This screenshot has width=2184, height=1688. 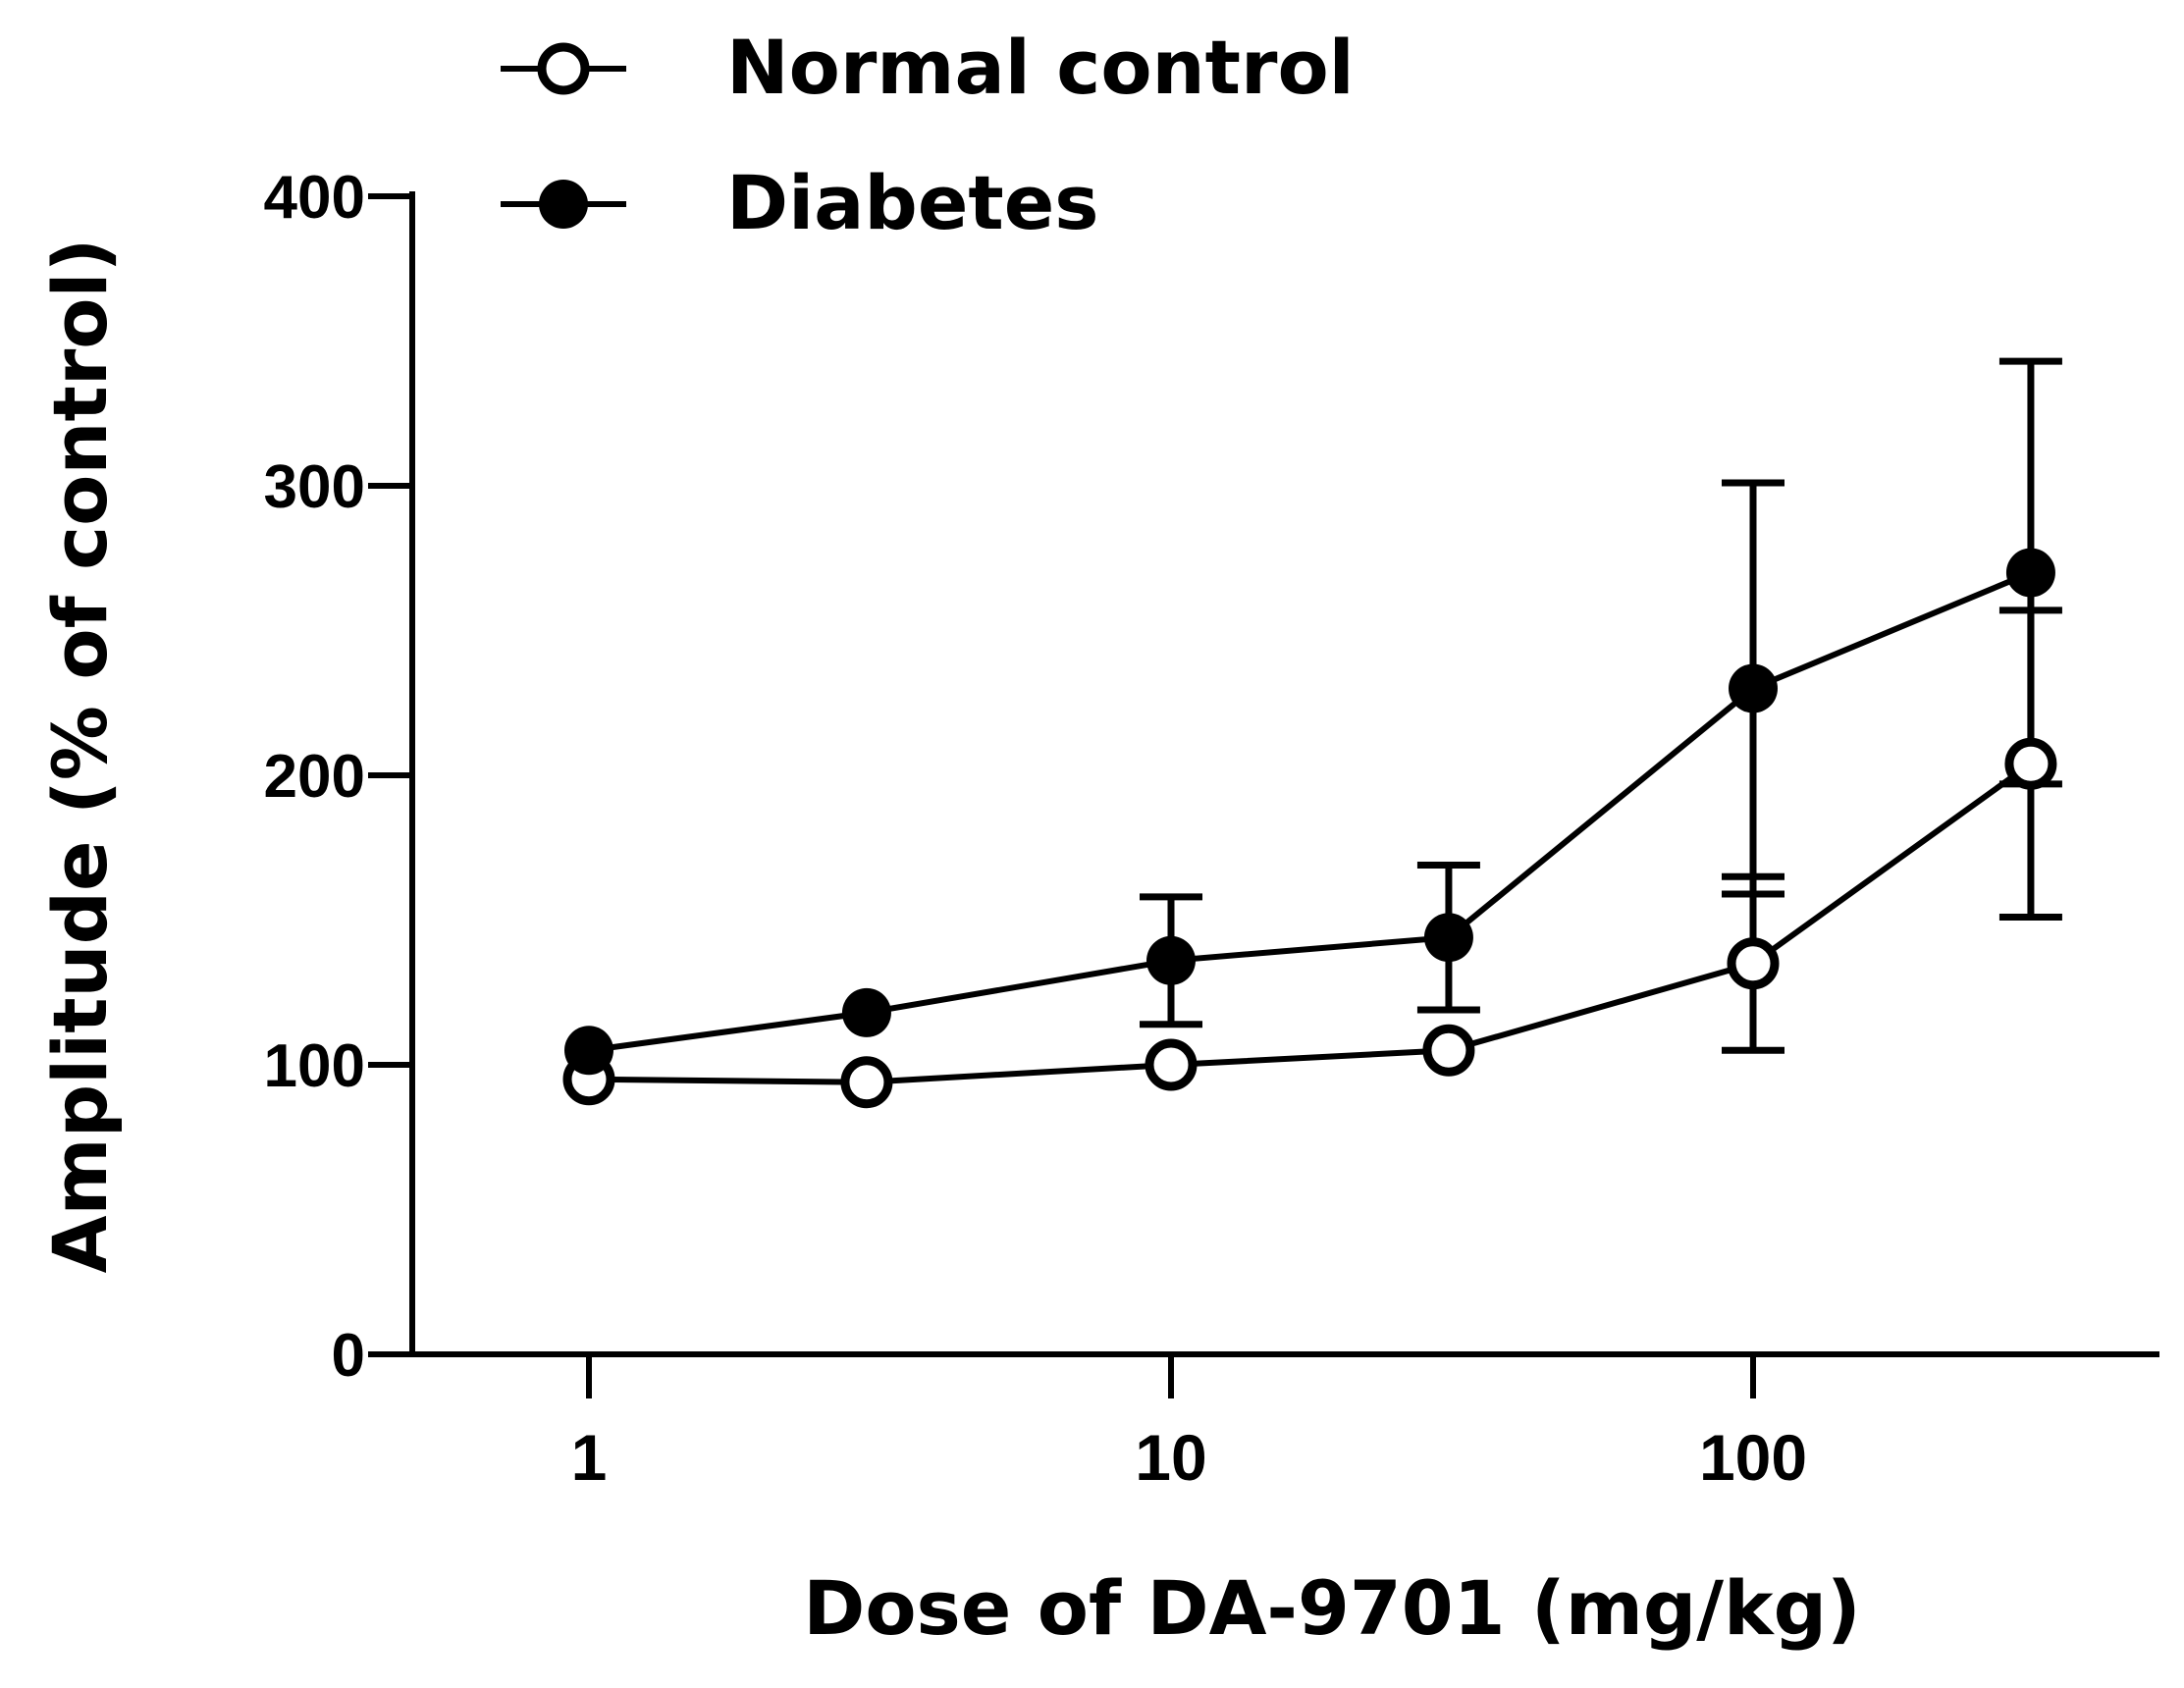 What do you see at coordinates (314, 487) in the screenshot?
I see `y-tick-label: 300` at bounding box center [314, 487].